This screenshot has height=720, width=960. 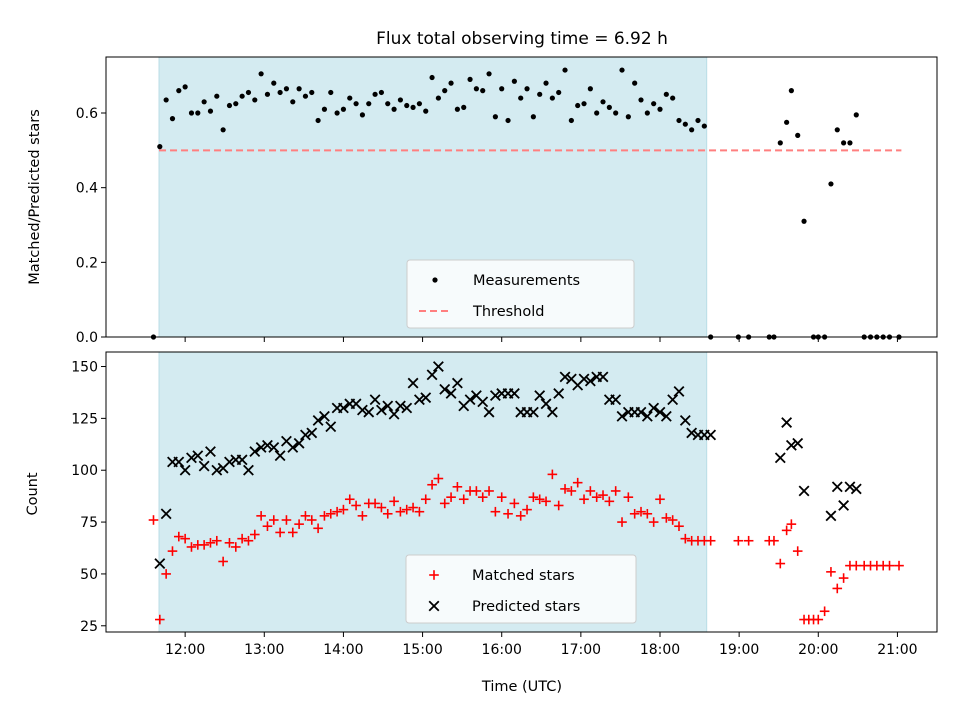 What do you see at coordinates (89, 627) in the screenshot?
I see `bottom-y-tick-label-0: 25` at bounding box center [89, 627].